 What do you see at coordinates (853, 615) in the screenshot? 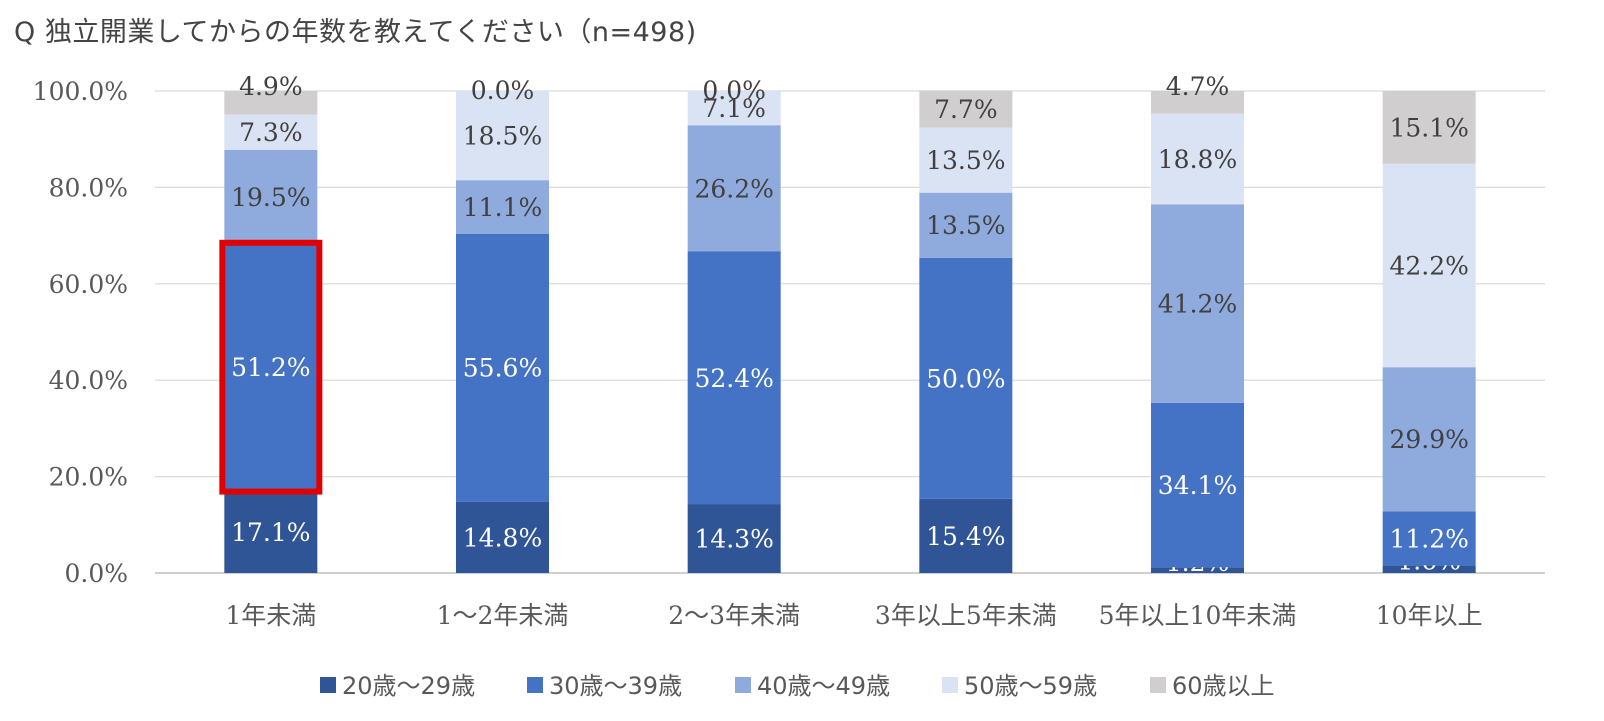
I see `x-axis: 1年未満 1〜2年未満 2〜3年未満 3年以上5年未満 5年以上10年未満 10年以上` at bounding box center [853, 615].